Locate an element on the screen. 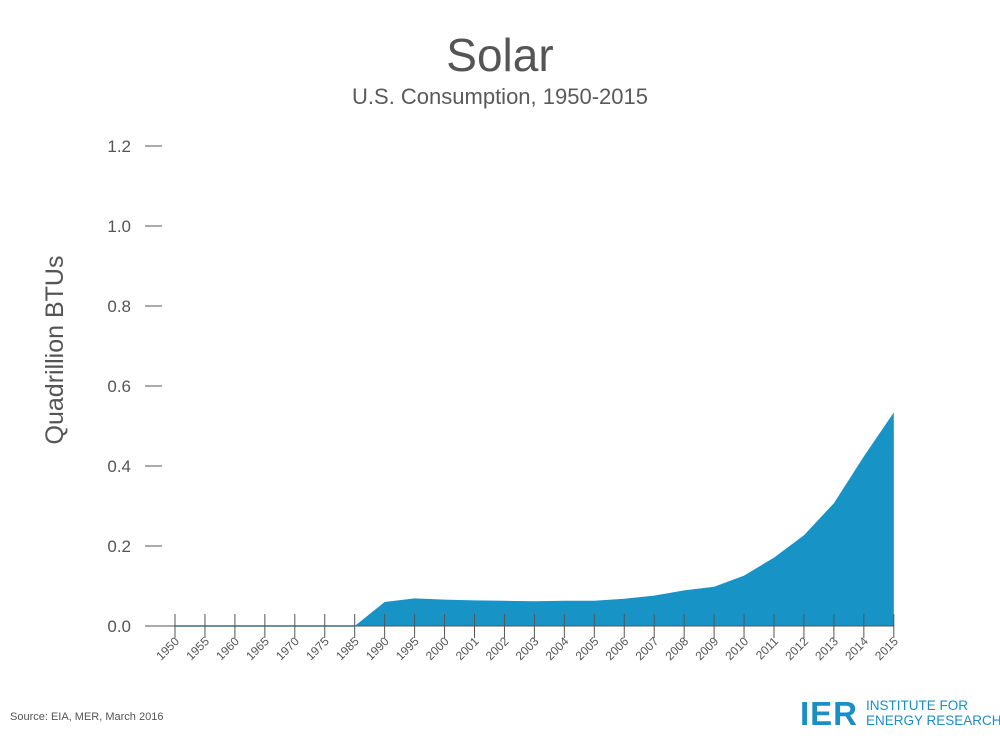 This screenshot has height=736, width=1000. y-tick-label: 0.8 is located at coordinates (119, 306).